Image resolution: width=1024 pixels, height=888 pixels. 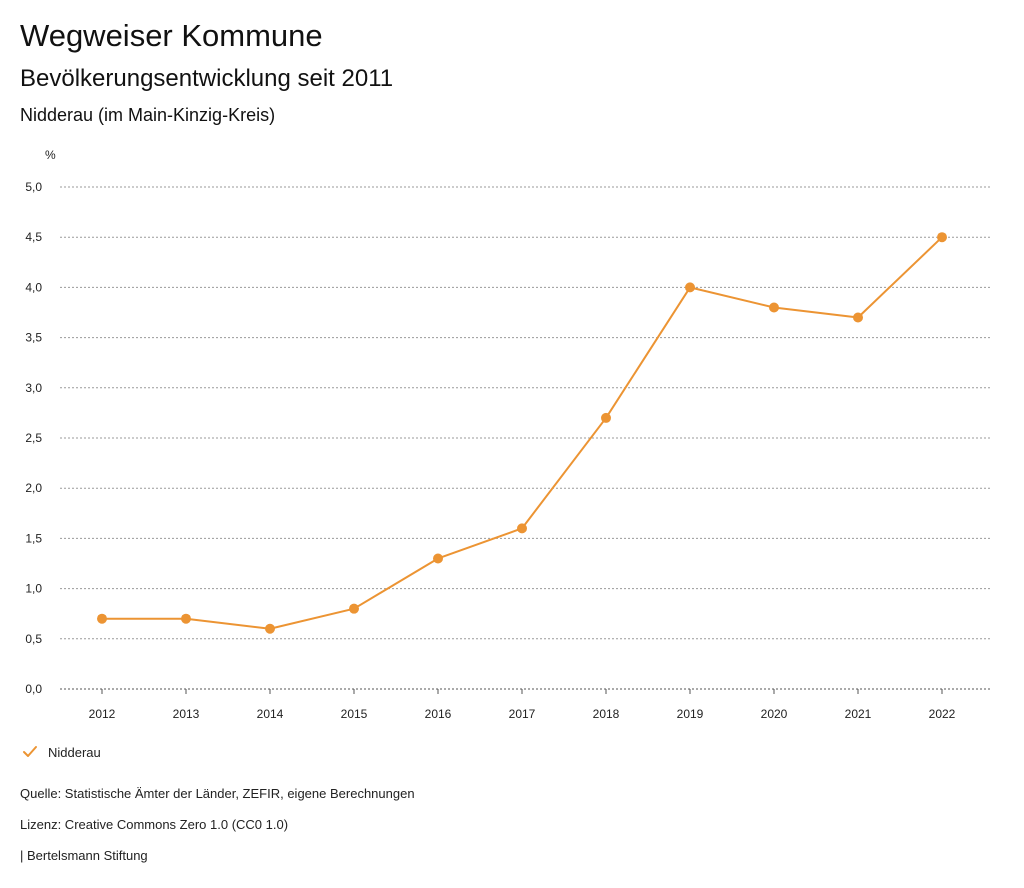 I want to click on chart-title: Wegweiser Kommune, so click(x=171, y=35).